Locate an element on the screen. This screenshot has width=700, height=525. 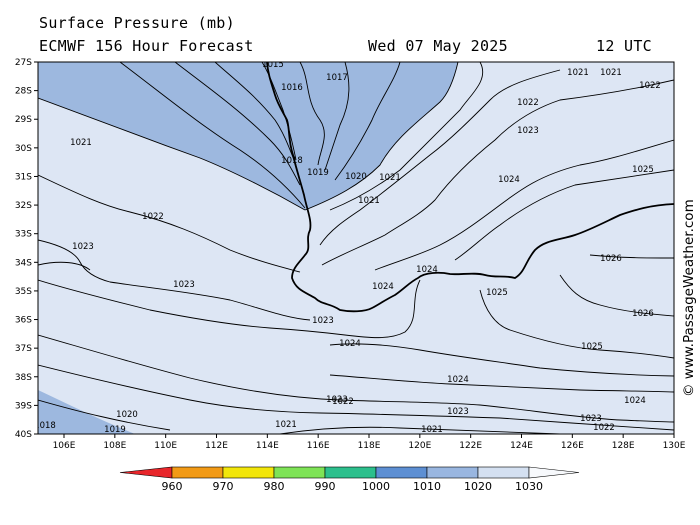
lat-label: 39S is located at coordinates (23, 406).